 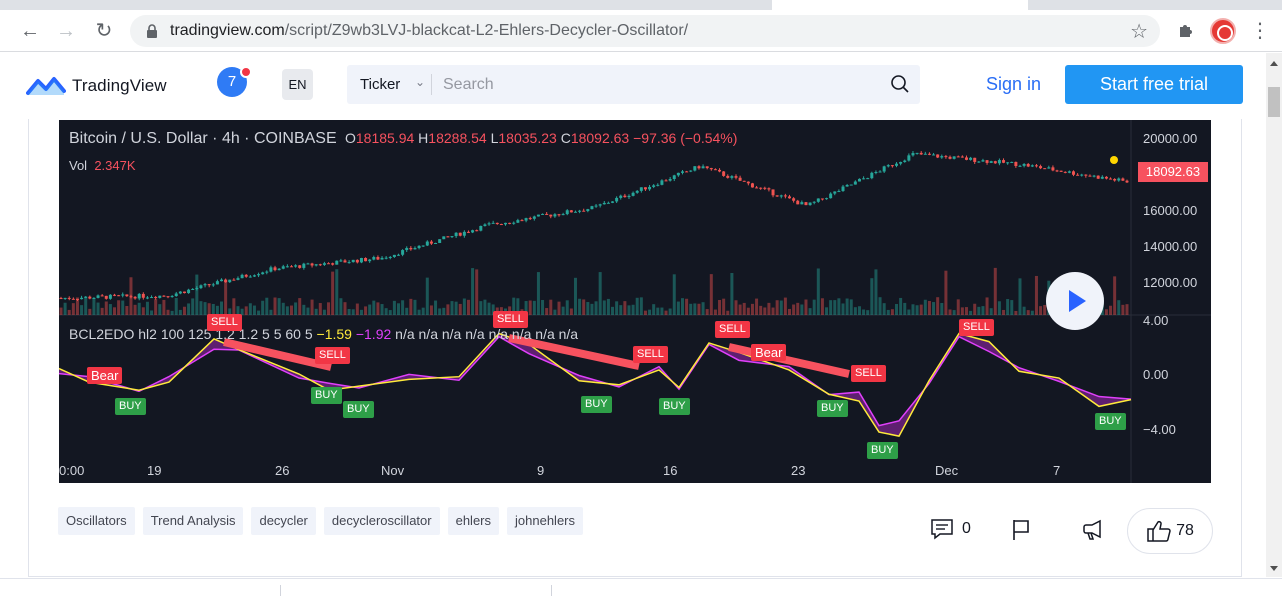 What do you see at coordinates (1021, 530) in the screenshot?
I see `flag-icon` at bounding box center [1021, 530].